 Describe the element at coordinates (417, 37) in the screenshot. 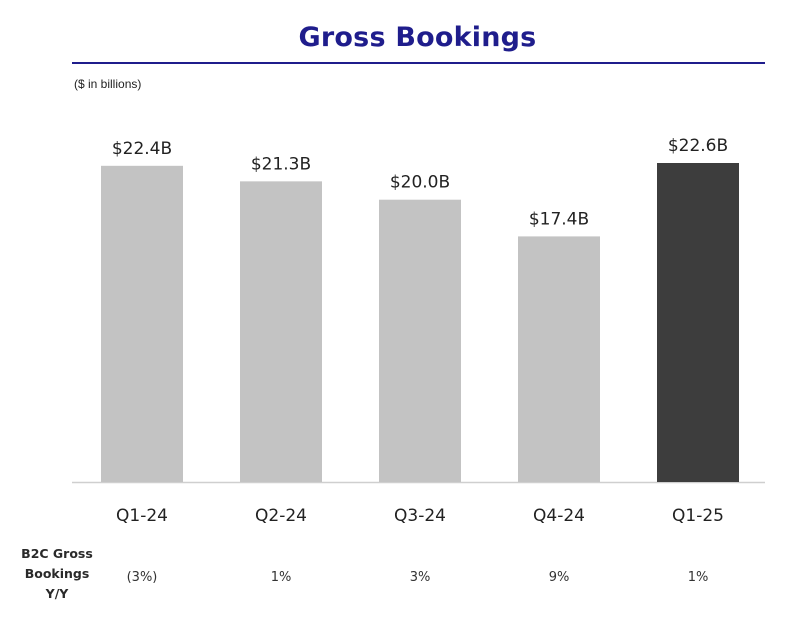

I see `chart-title: Gross Bookings` at that location.